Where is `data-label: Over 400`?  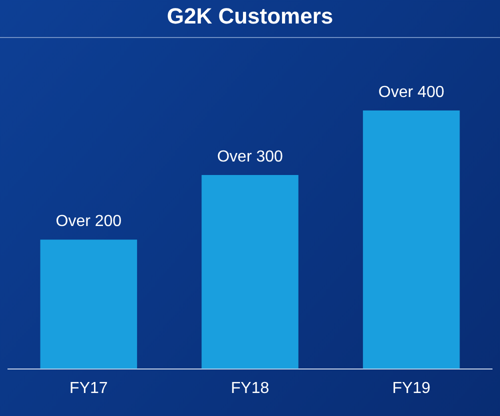
data-label: Over 400 is located at coordinates (411, 92).